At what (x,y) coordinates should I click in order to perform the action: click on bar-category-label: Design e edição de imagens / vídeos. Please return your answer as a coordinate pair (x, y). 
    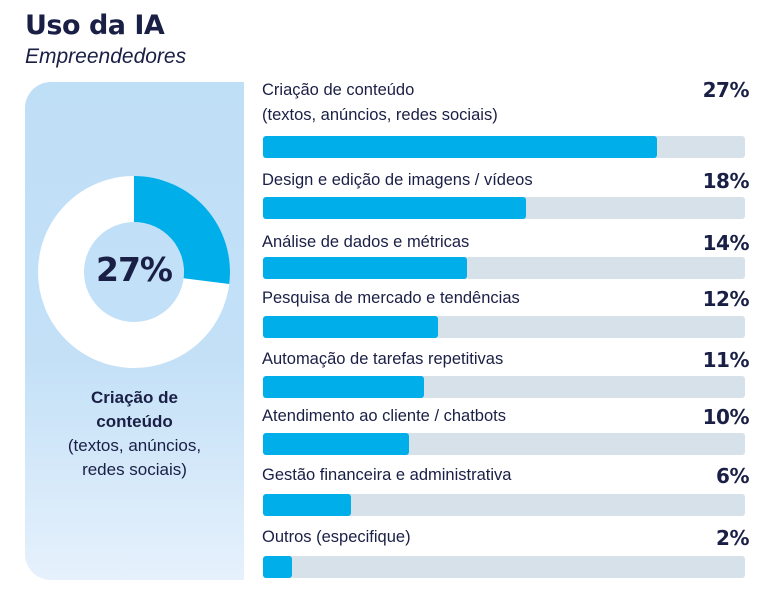
    Looking at the image, I should click on (397, 180).